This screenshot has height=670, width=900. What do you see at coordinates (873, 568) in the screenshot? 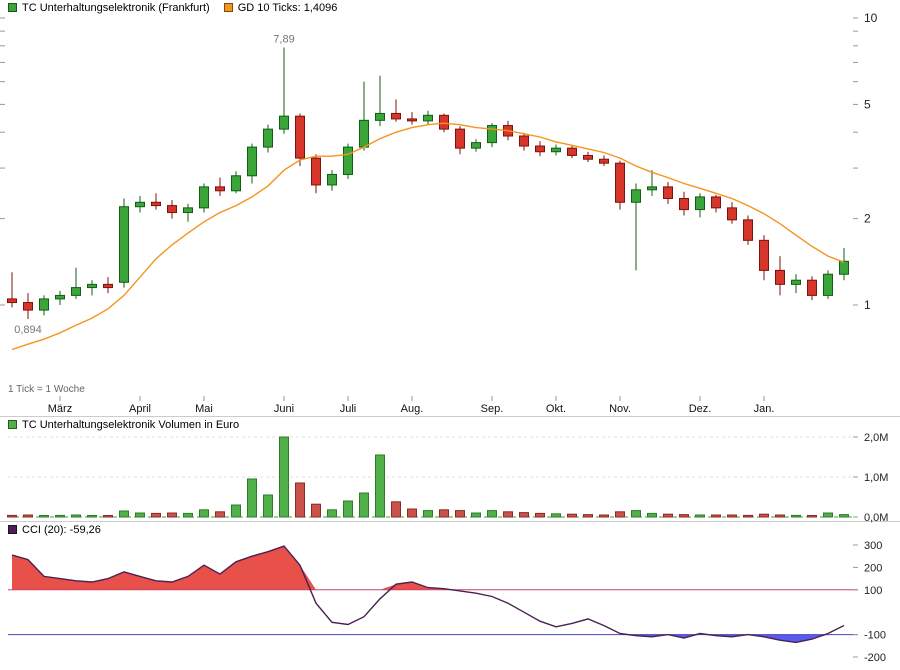
I see `cci-y-tick-label: 200` at bounding box center [873, 568].